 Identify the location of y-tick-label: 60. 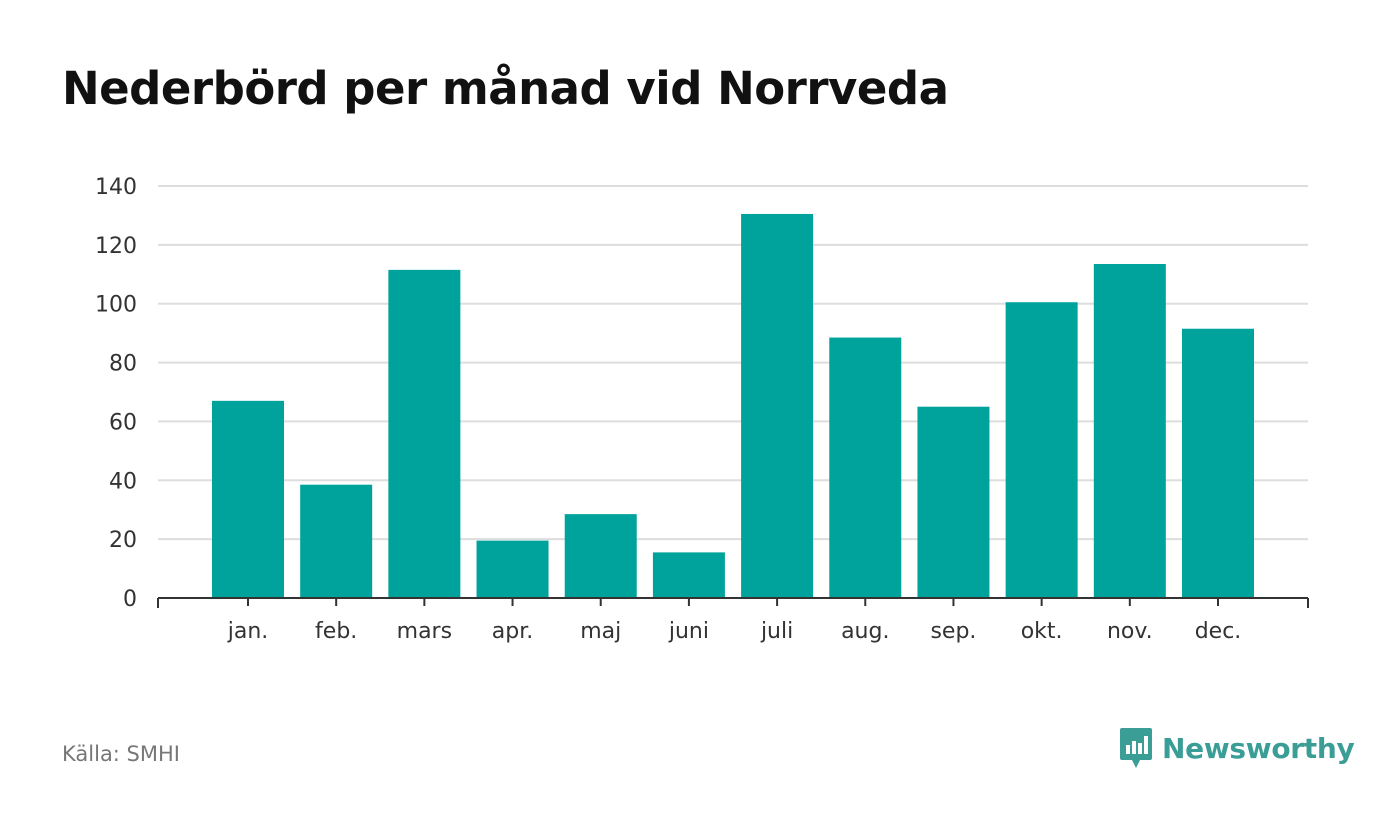
(123, 422).